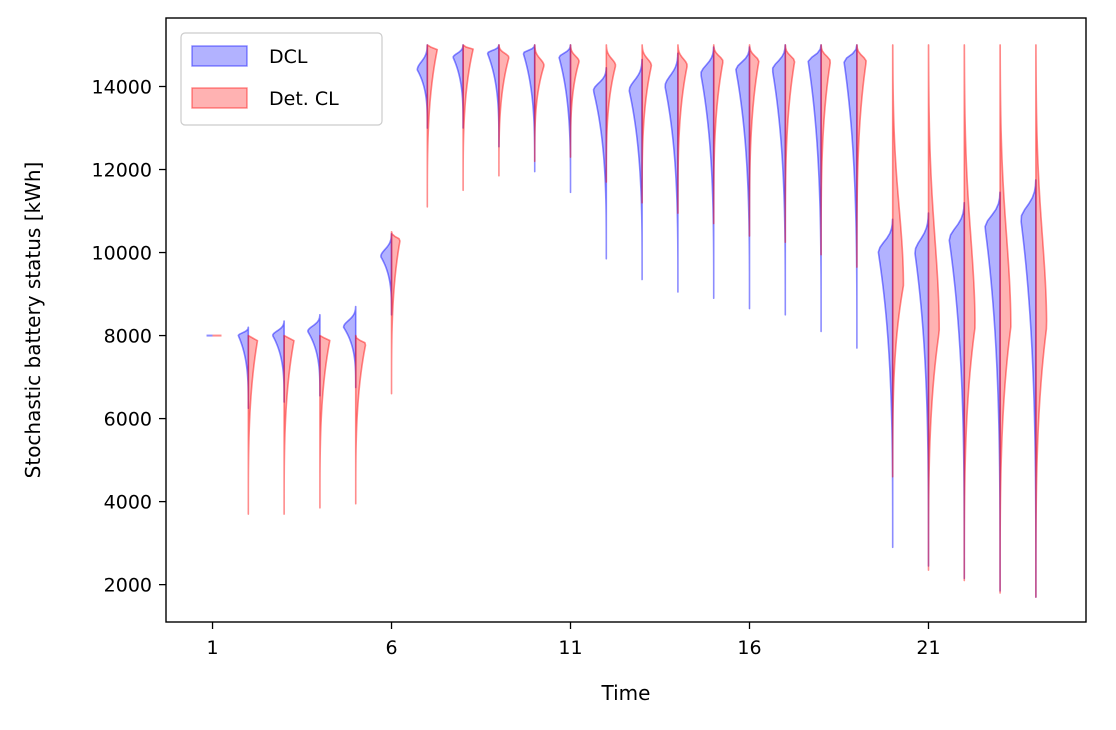 Image resolution: width=1116 pixels, height=730 pixels. I want to click on y-tick-label-4000: 4000, so click(128, 503).